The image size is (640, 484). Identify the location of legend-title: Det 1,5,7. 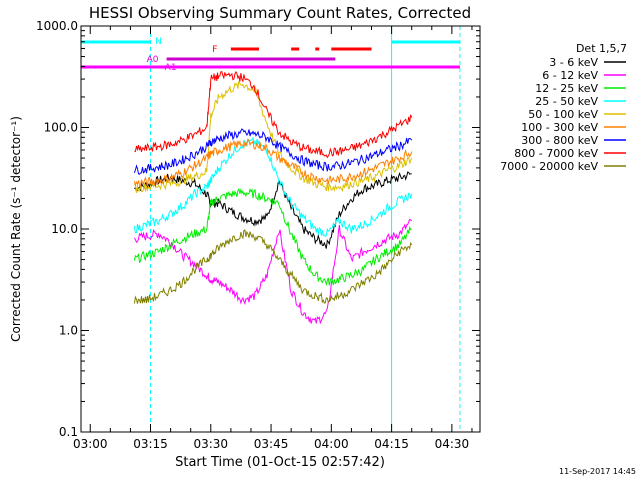
(601, 48).